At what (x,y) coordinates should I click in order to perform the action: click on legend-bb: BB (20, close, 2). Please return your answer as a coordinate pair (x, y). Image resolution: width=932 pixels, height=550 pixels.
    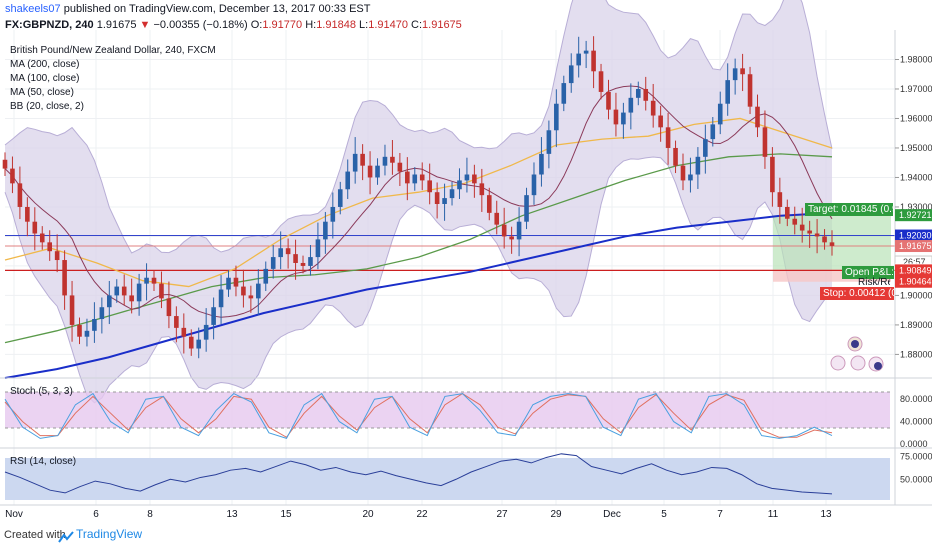
    Looking at the image, I should click on (47, 106).